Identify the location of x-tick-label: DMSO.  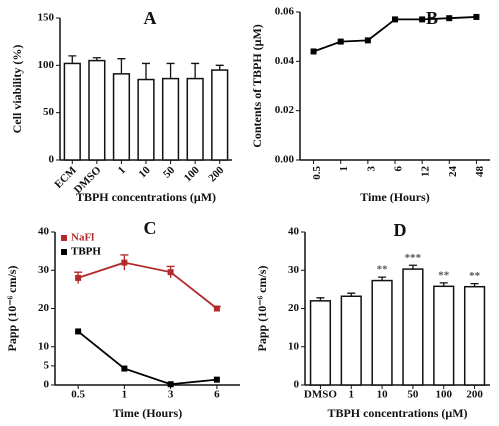
(320, 395).